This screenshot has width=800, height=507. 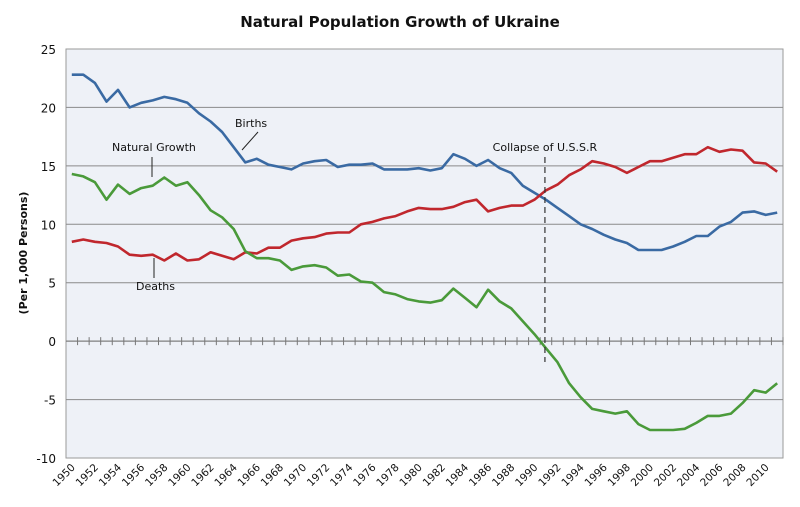 What do you see at coordinates (387, 475) in the screenshot?
I see `x-tick-label: 1978` at bounding box center [387, 475].